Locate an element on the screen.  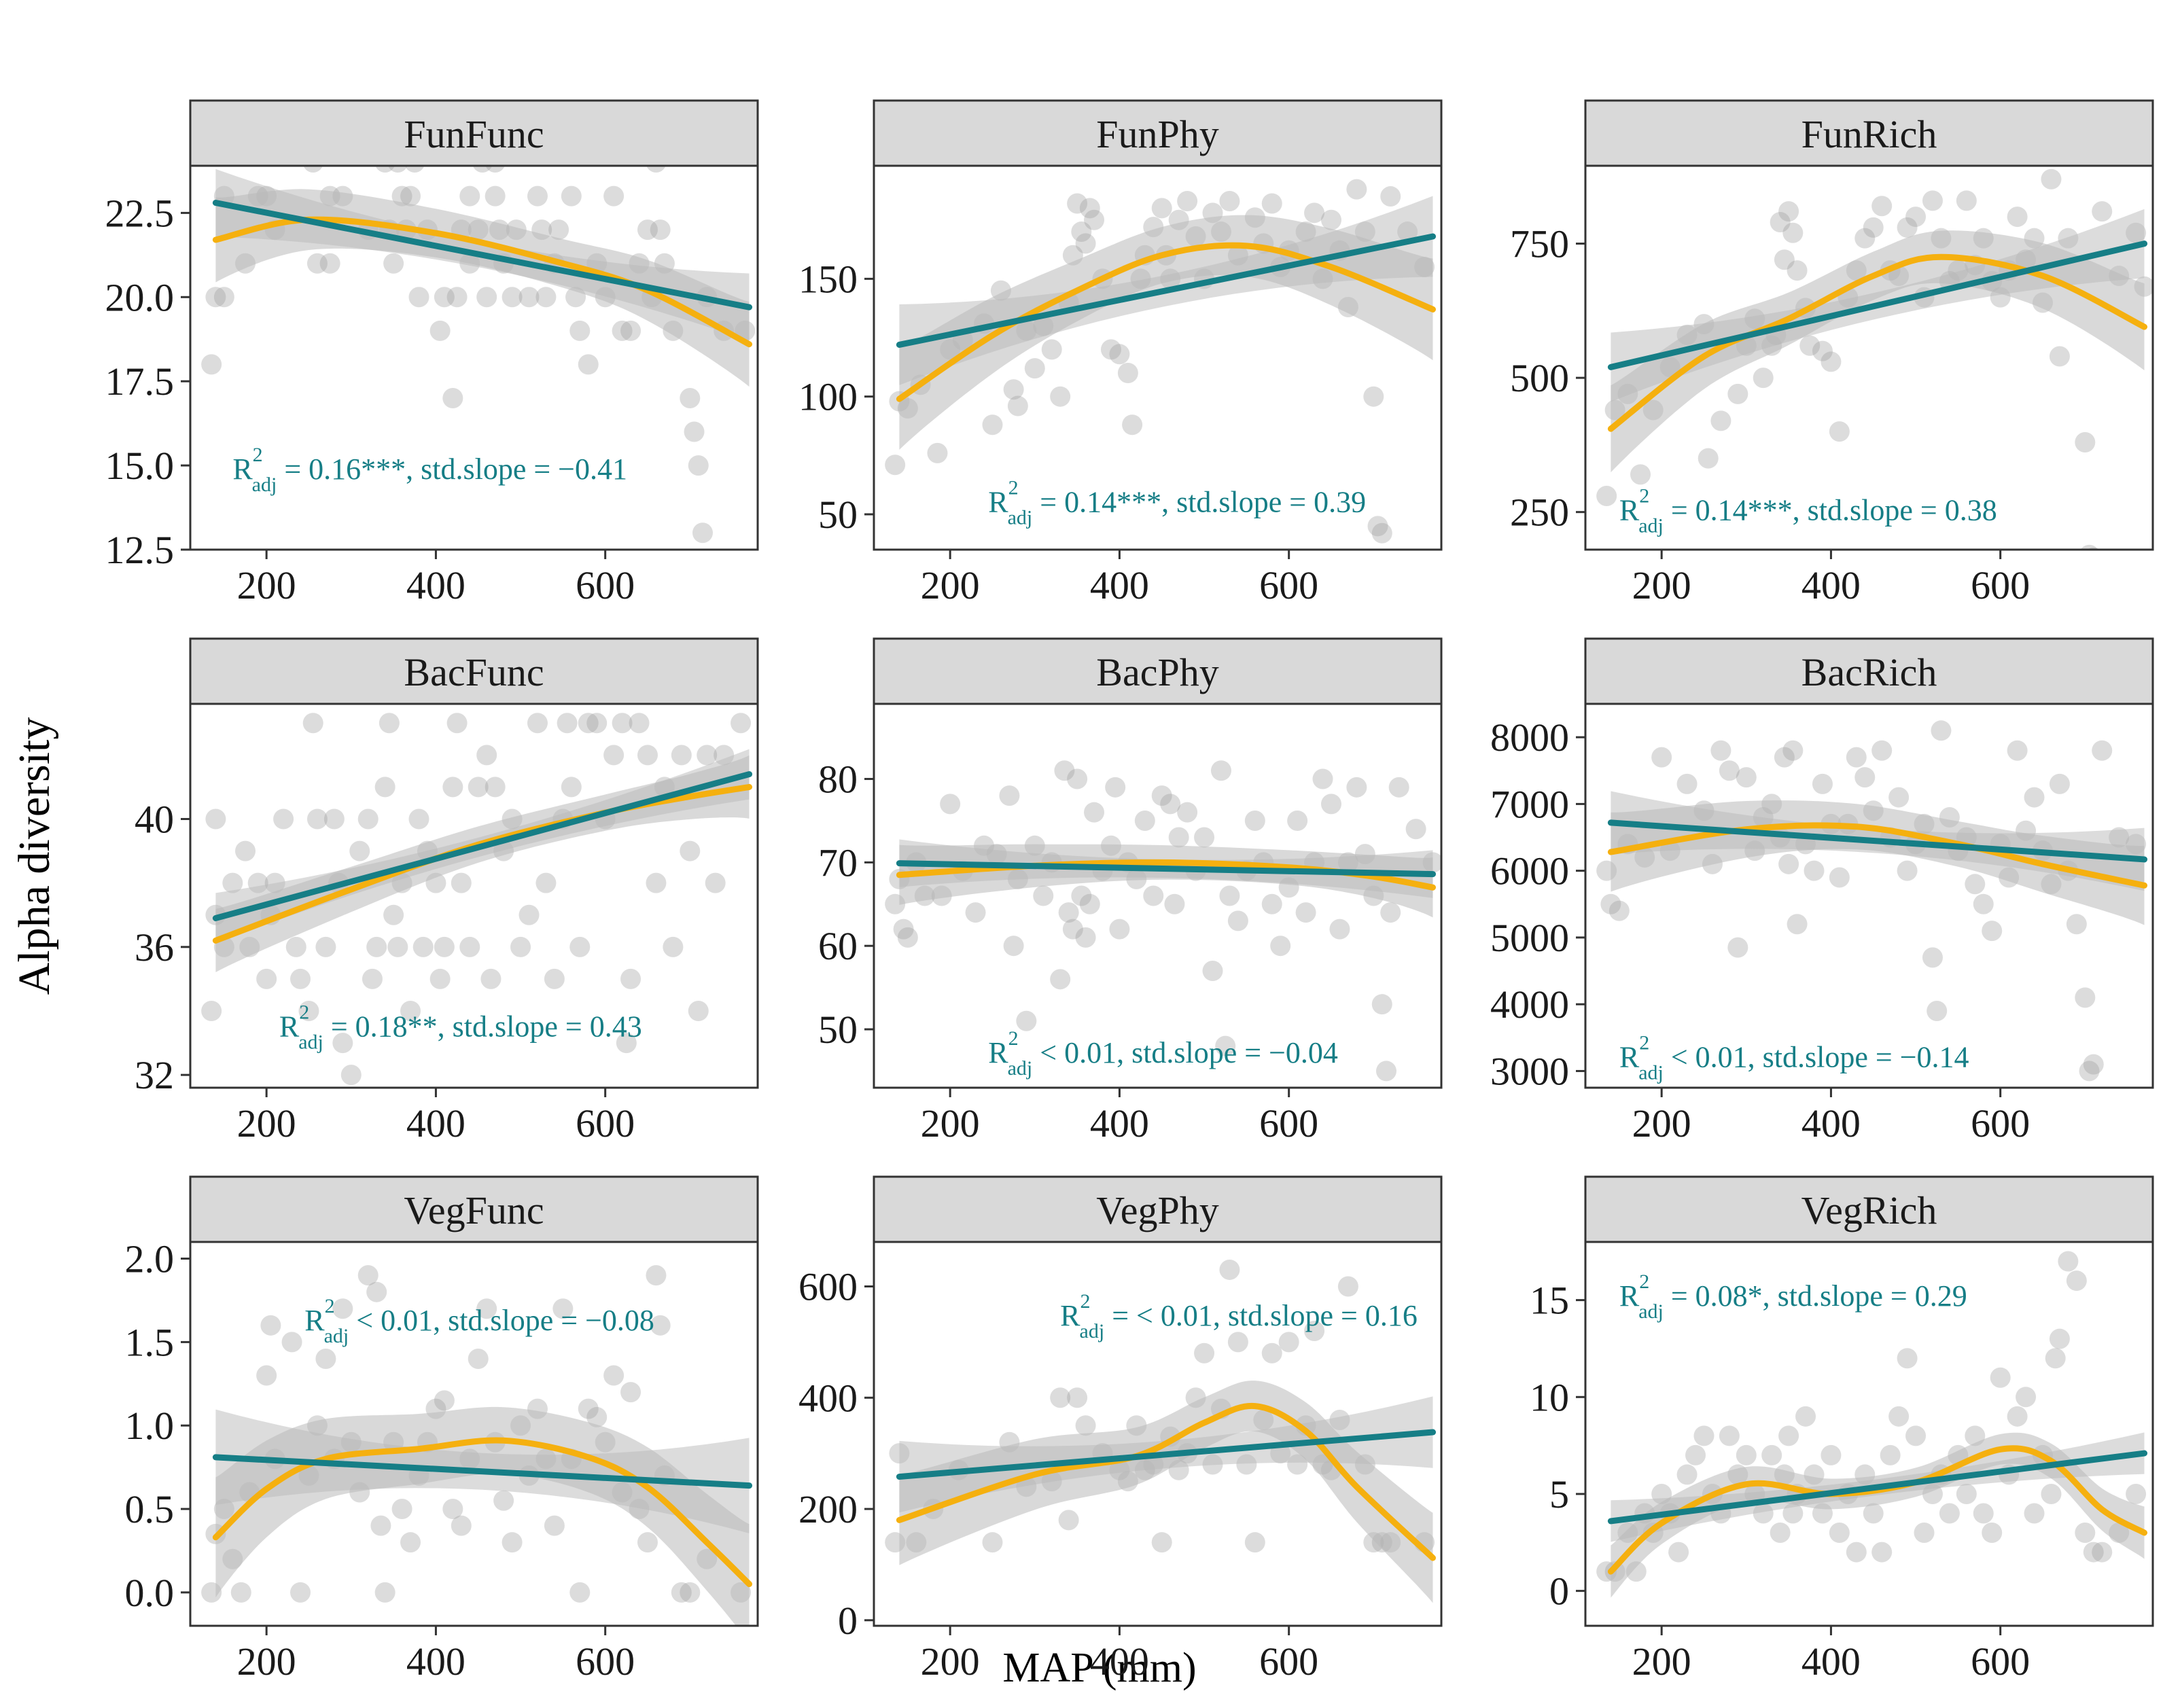
y-tick-label: 400 is located at coordinates (828, 1398).